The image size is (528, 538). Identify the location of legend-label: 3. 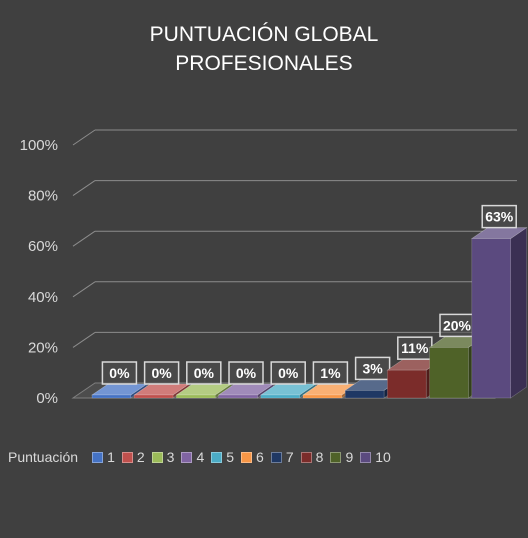
(170, 457).